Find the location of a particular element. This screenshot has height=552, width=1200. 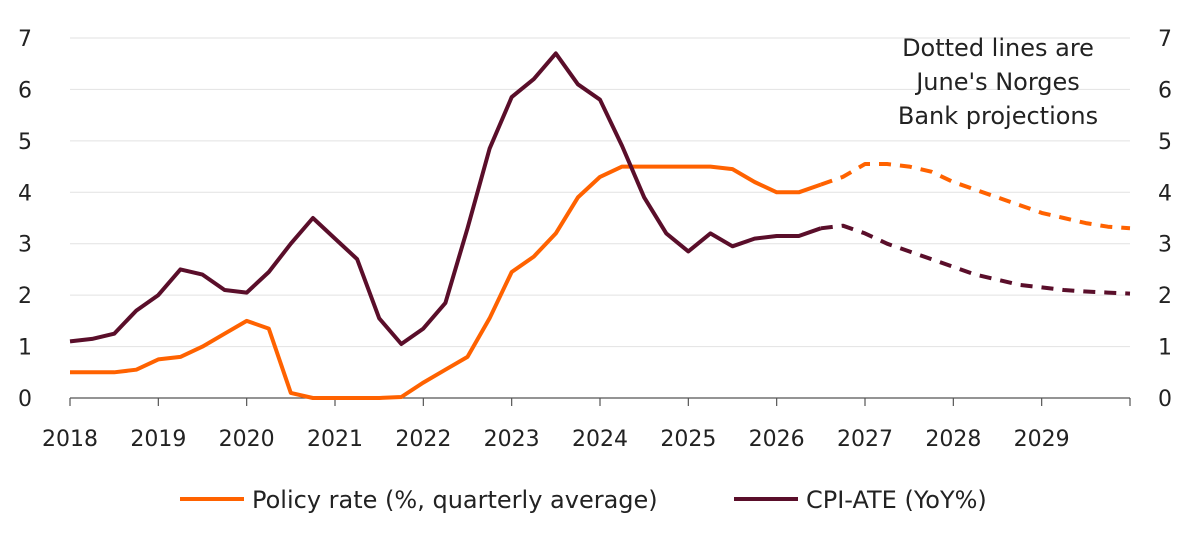

x-tick-label: 2026 is located at coordinates (777, 439).